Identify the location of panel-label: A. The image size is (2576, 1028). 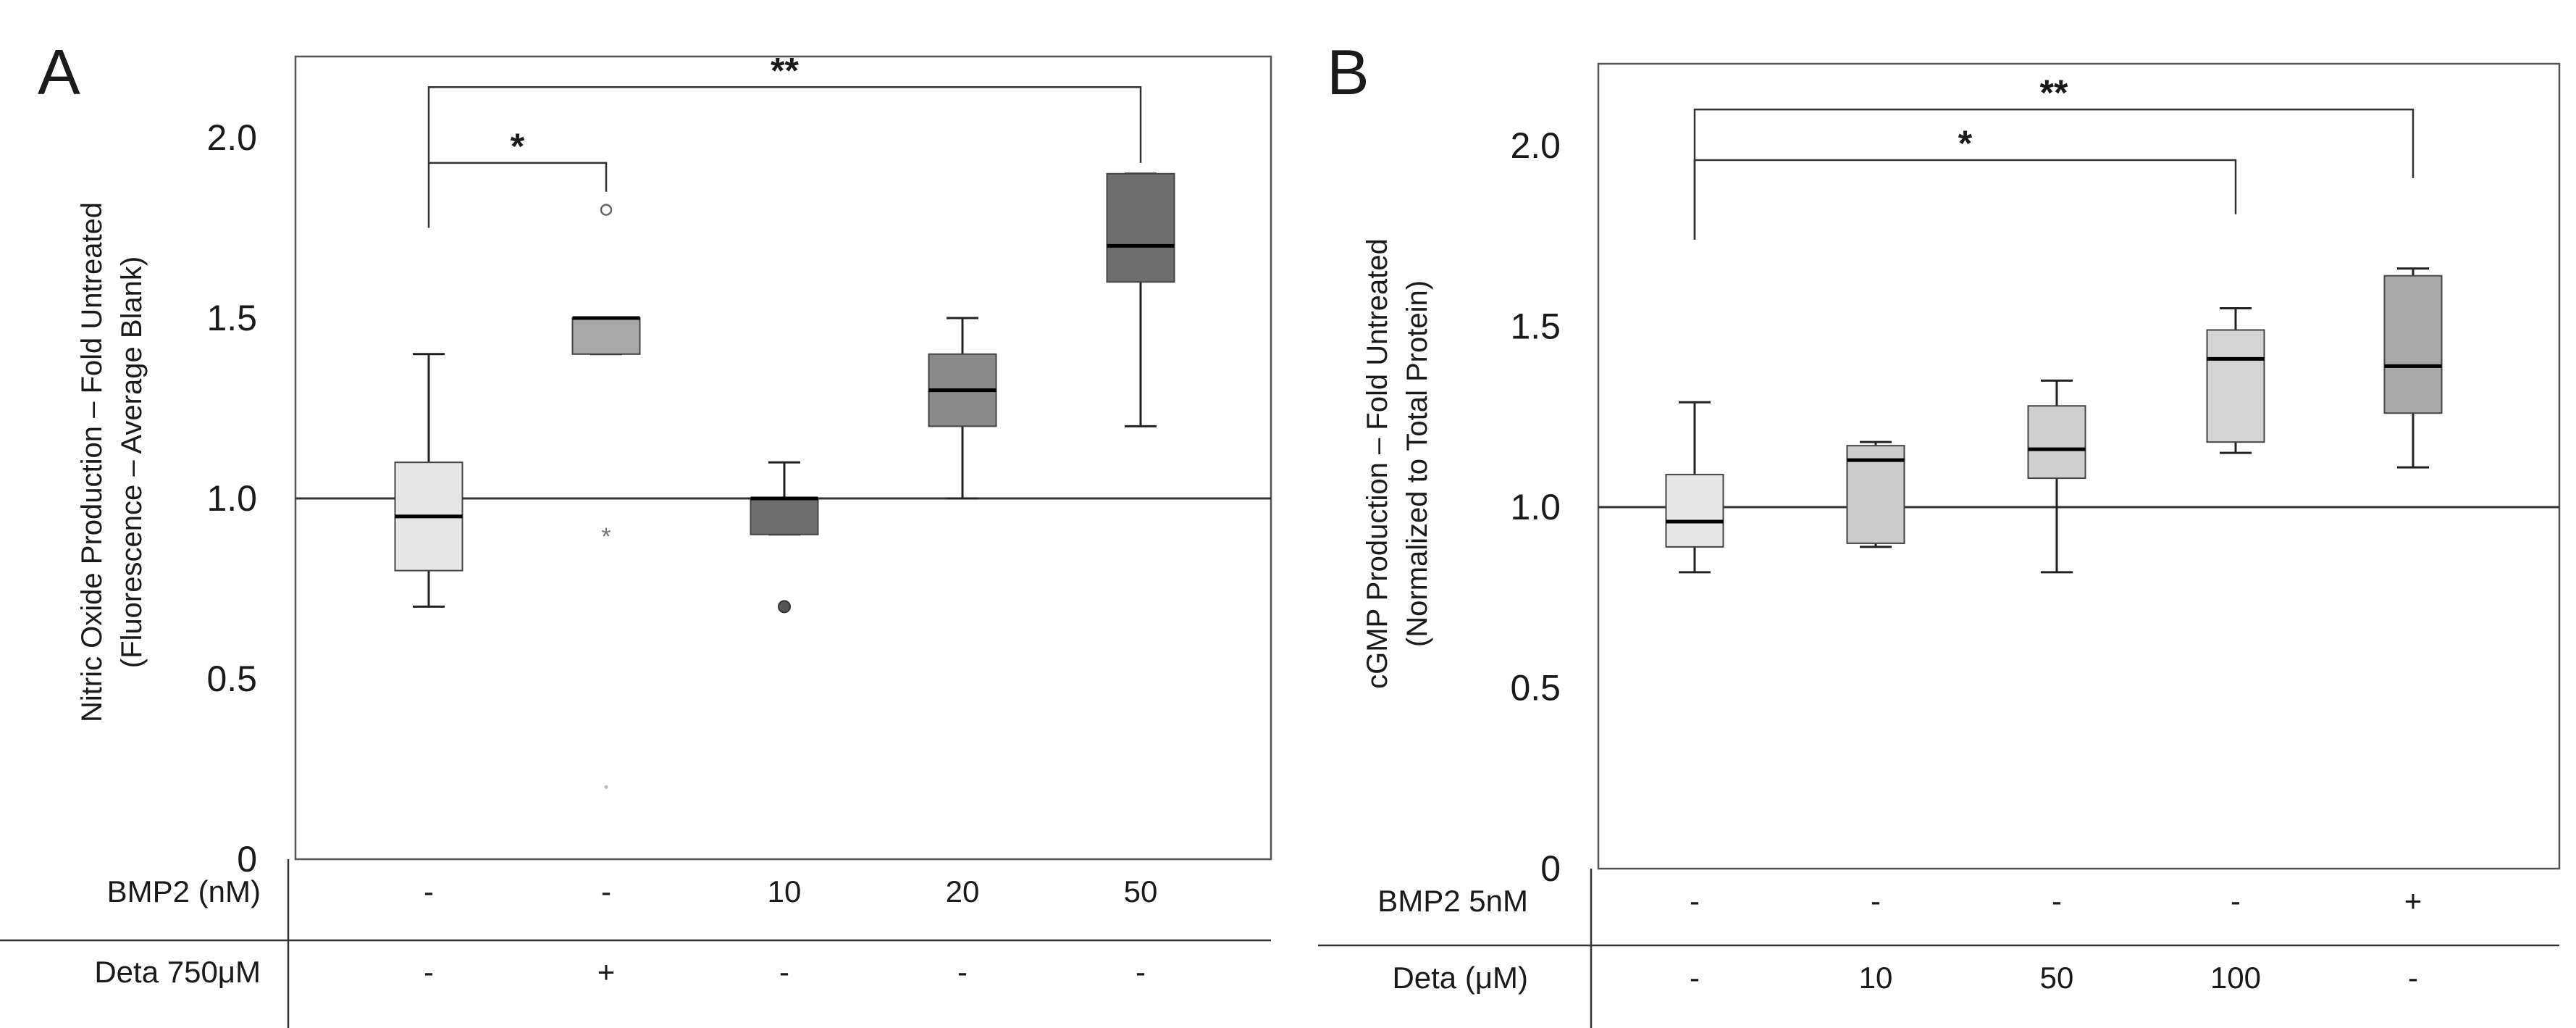
(59, 72).